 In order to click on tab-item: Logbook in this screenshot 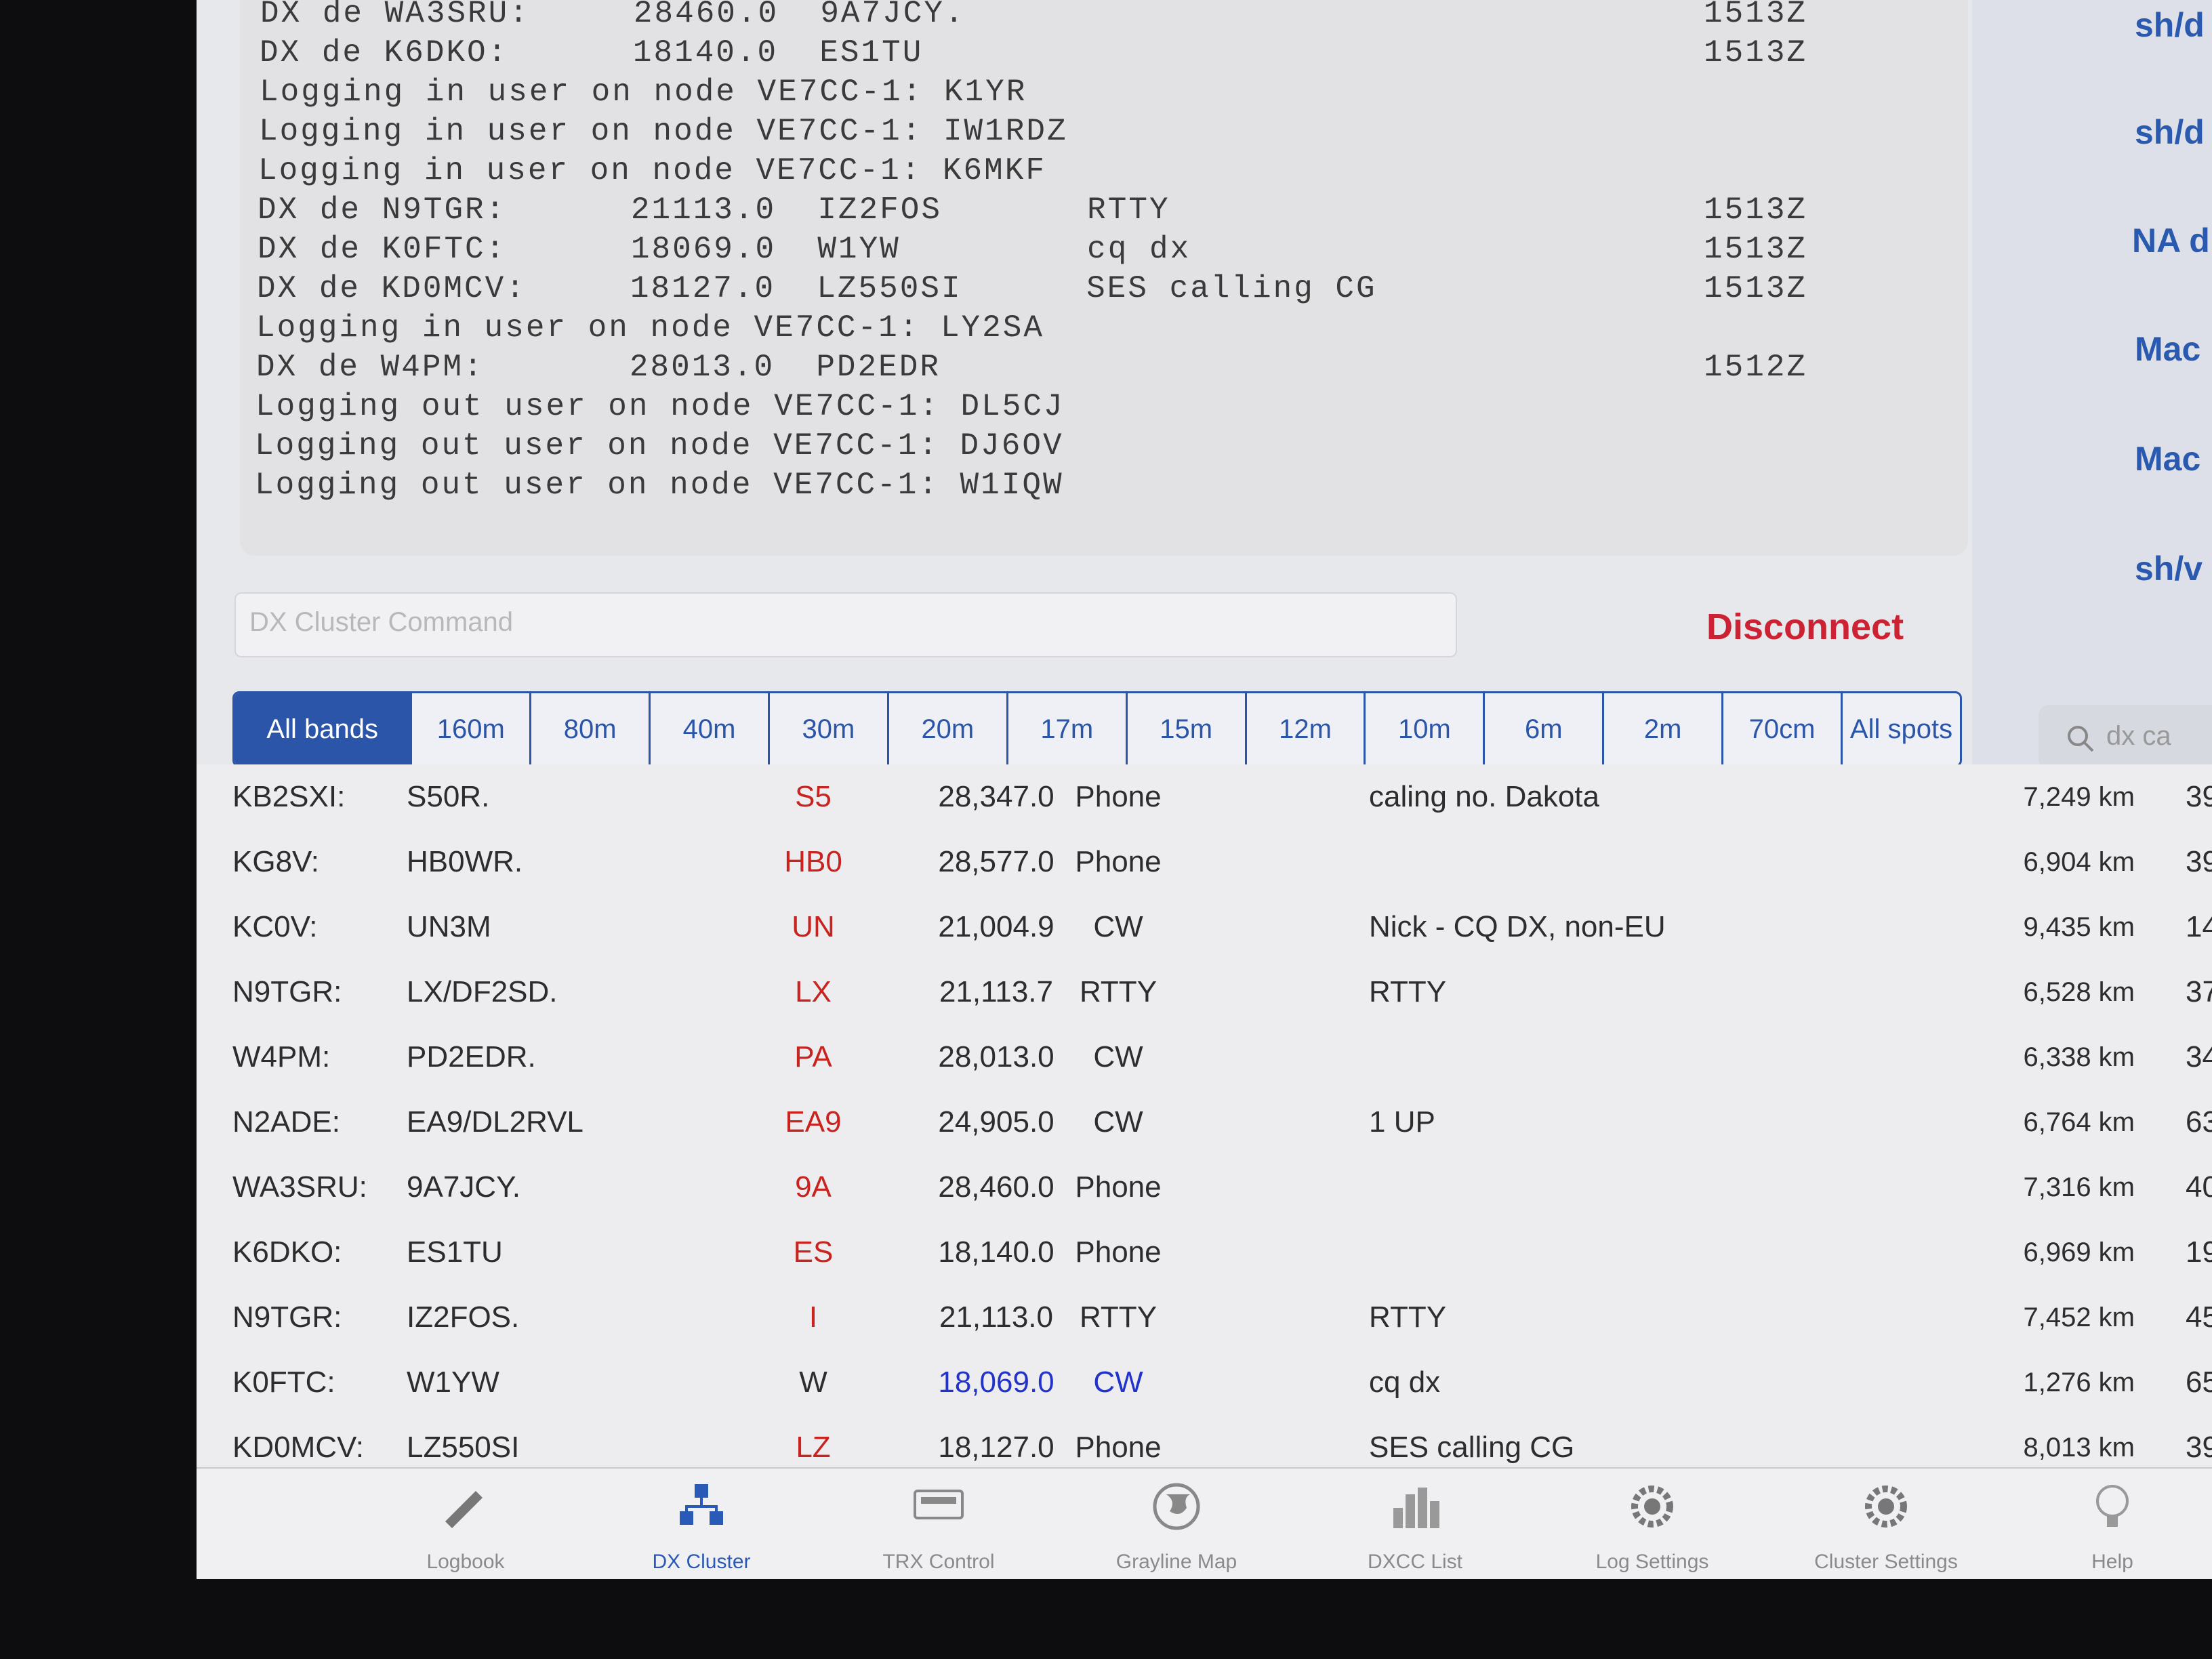, I will do `click(465, 1524)`.